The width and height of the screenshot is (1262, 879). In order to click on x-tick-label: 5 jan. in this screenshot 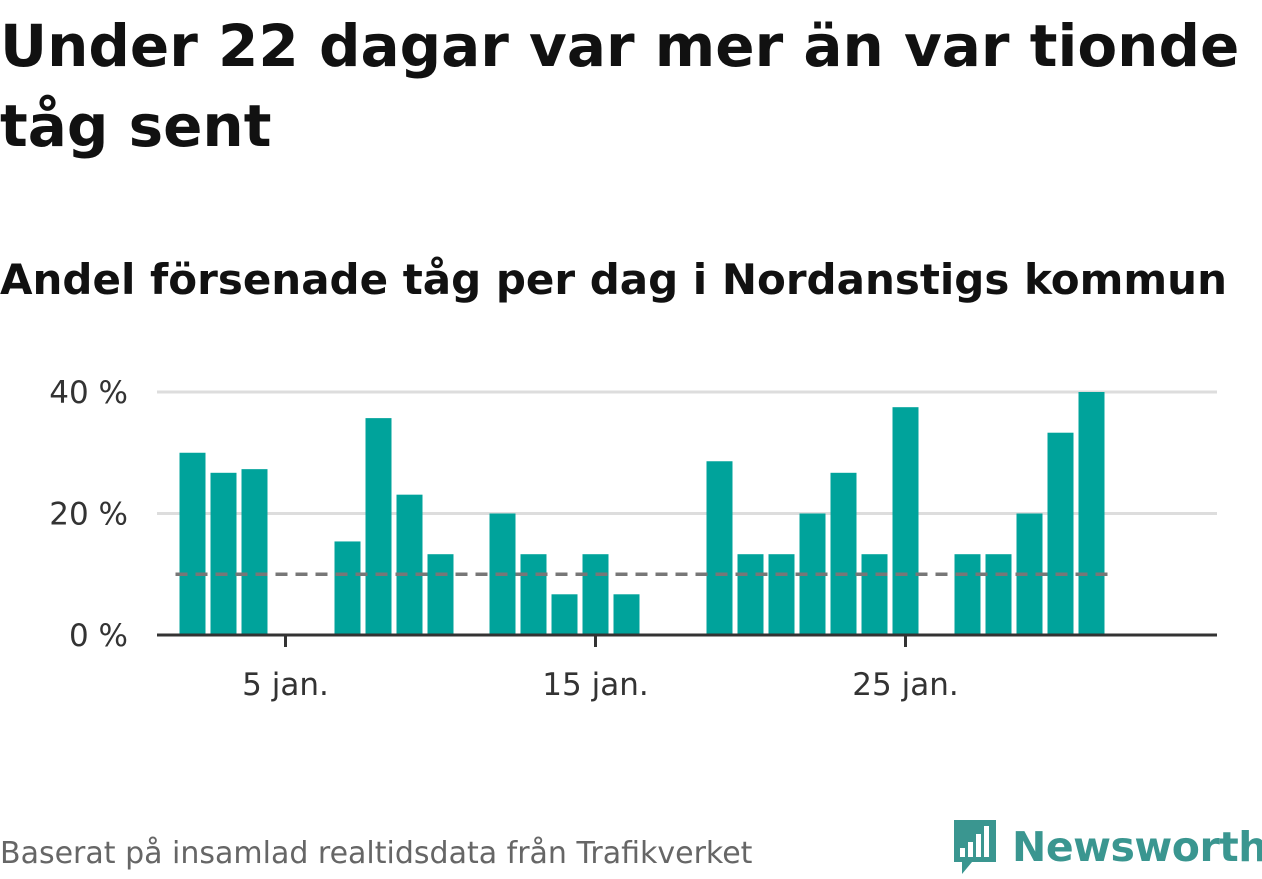, I will do `click(285, 685)`.